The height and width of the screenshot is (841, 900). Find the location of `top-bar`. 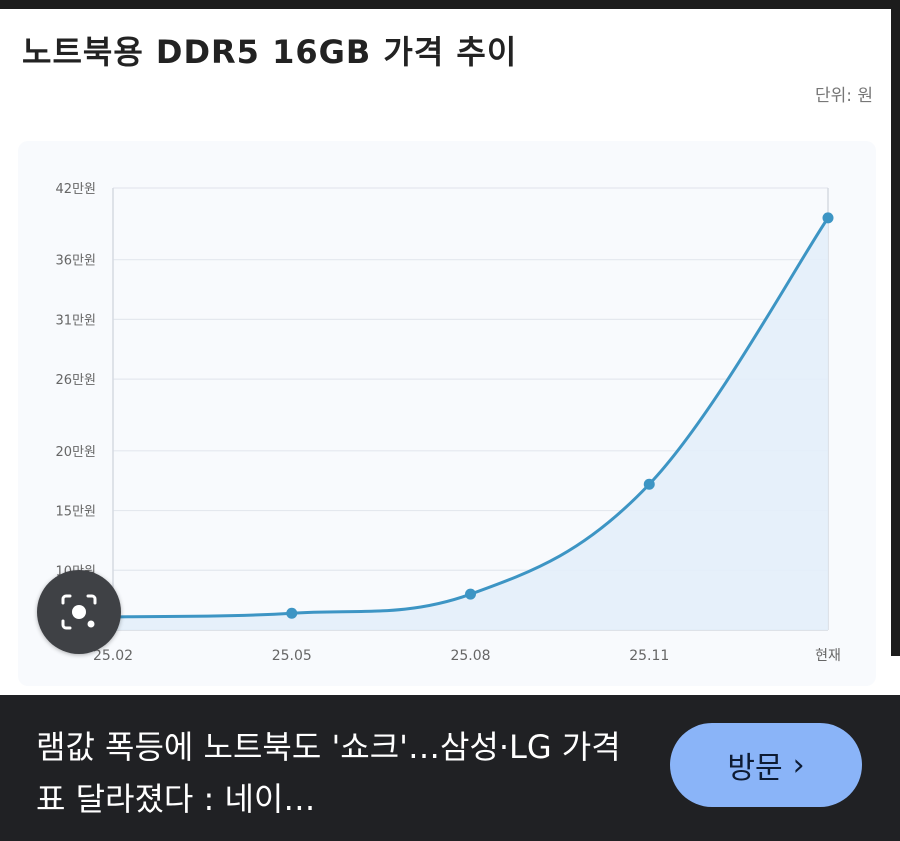

top-bar is located at coordinates (450, 4).